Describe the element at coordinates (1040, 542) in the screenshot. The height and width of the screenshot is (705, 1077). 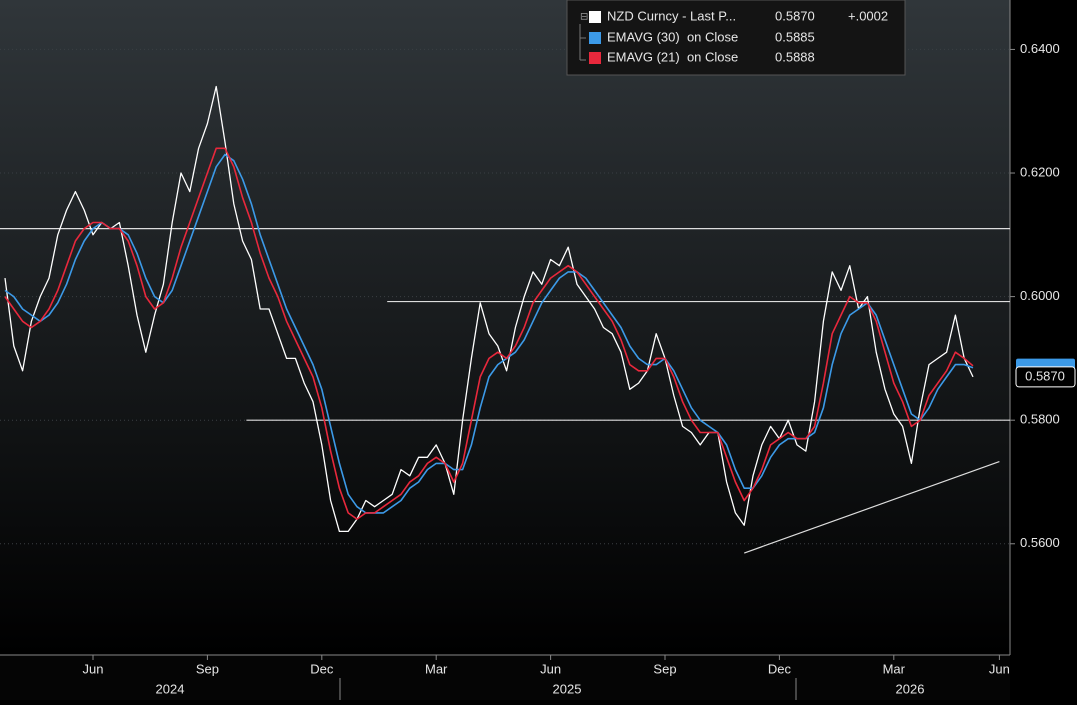
I see `y-tick-label: 0.5600` at that location.